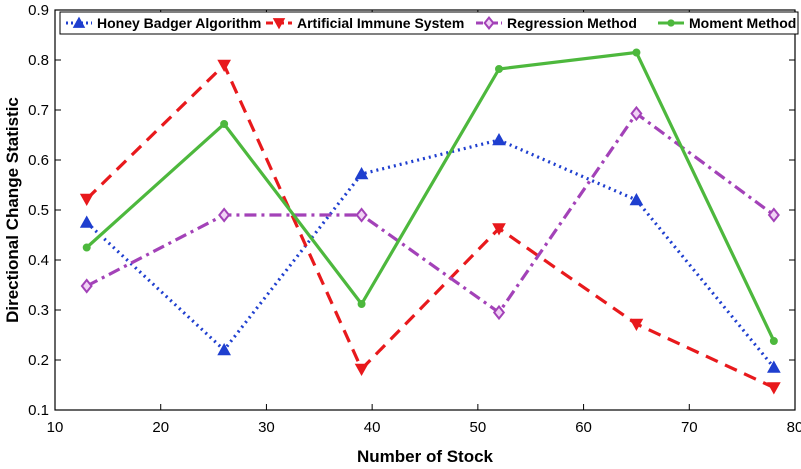 The image size is (801, 469). What do you see at coordinates (160, 427) in the screenshot?
I see `x-tick-label: 20` at bounding box center [160, 427].